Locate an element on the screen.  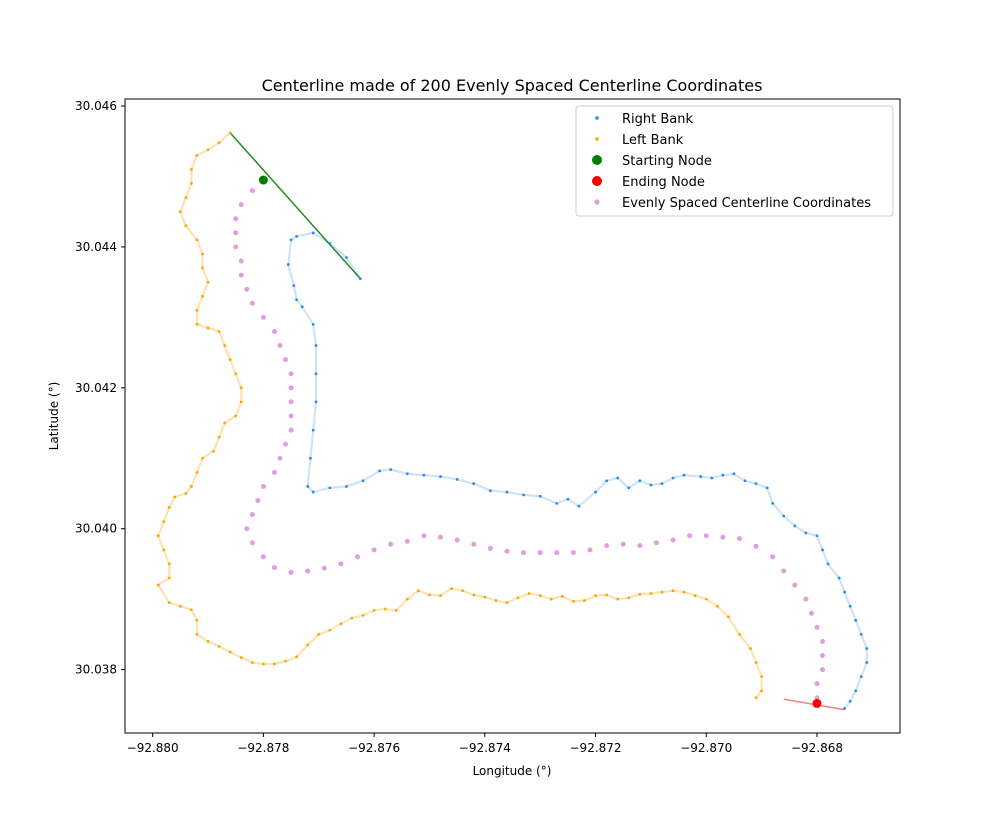
legend-box is located at coordinates (734, 161).